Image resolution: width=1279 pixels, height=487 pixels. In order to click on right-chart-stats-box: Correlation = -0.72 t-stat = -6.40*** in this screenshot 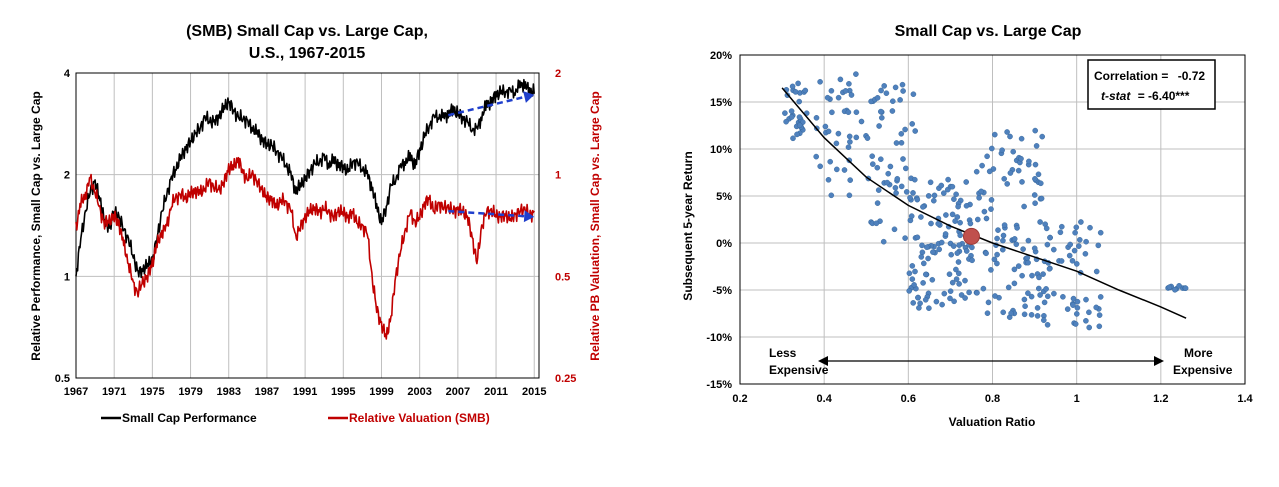, I will do `click(1151, 84)`.